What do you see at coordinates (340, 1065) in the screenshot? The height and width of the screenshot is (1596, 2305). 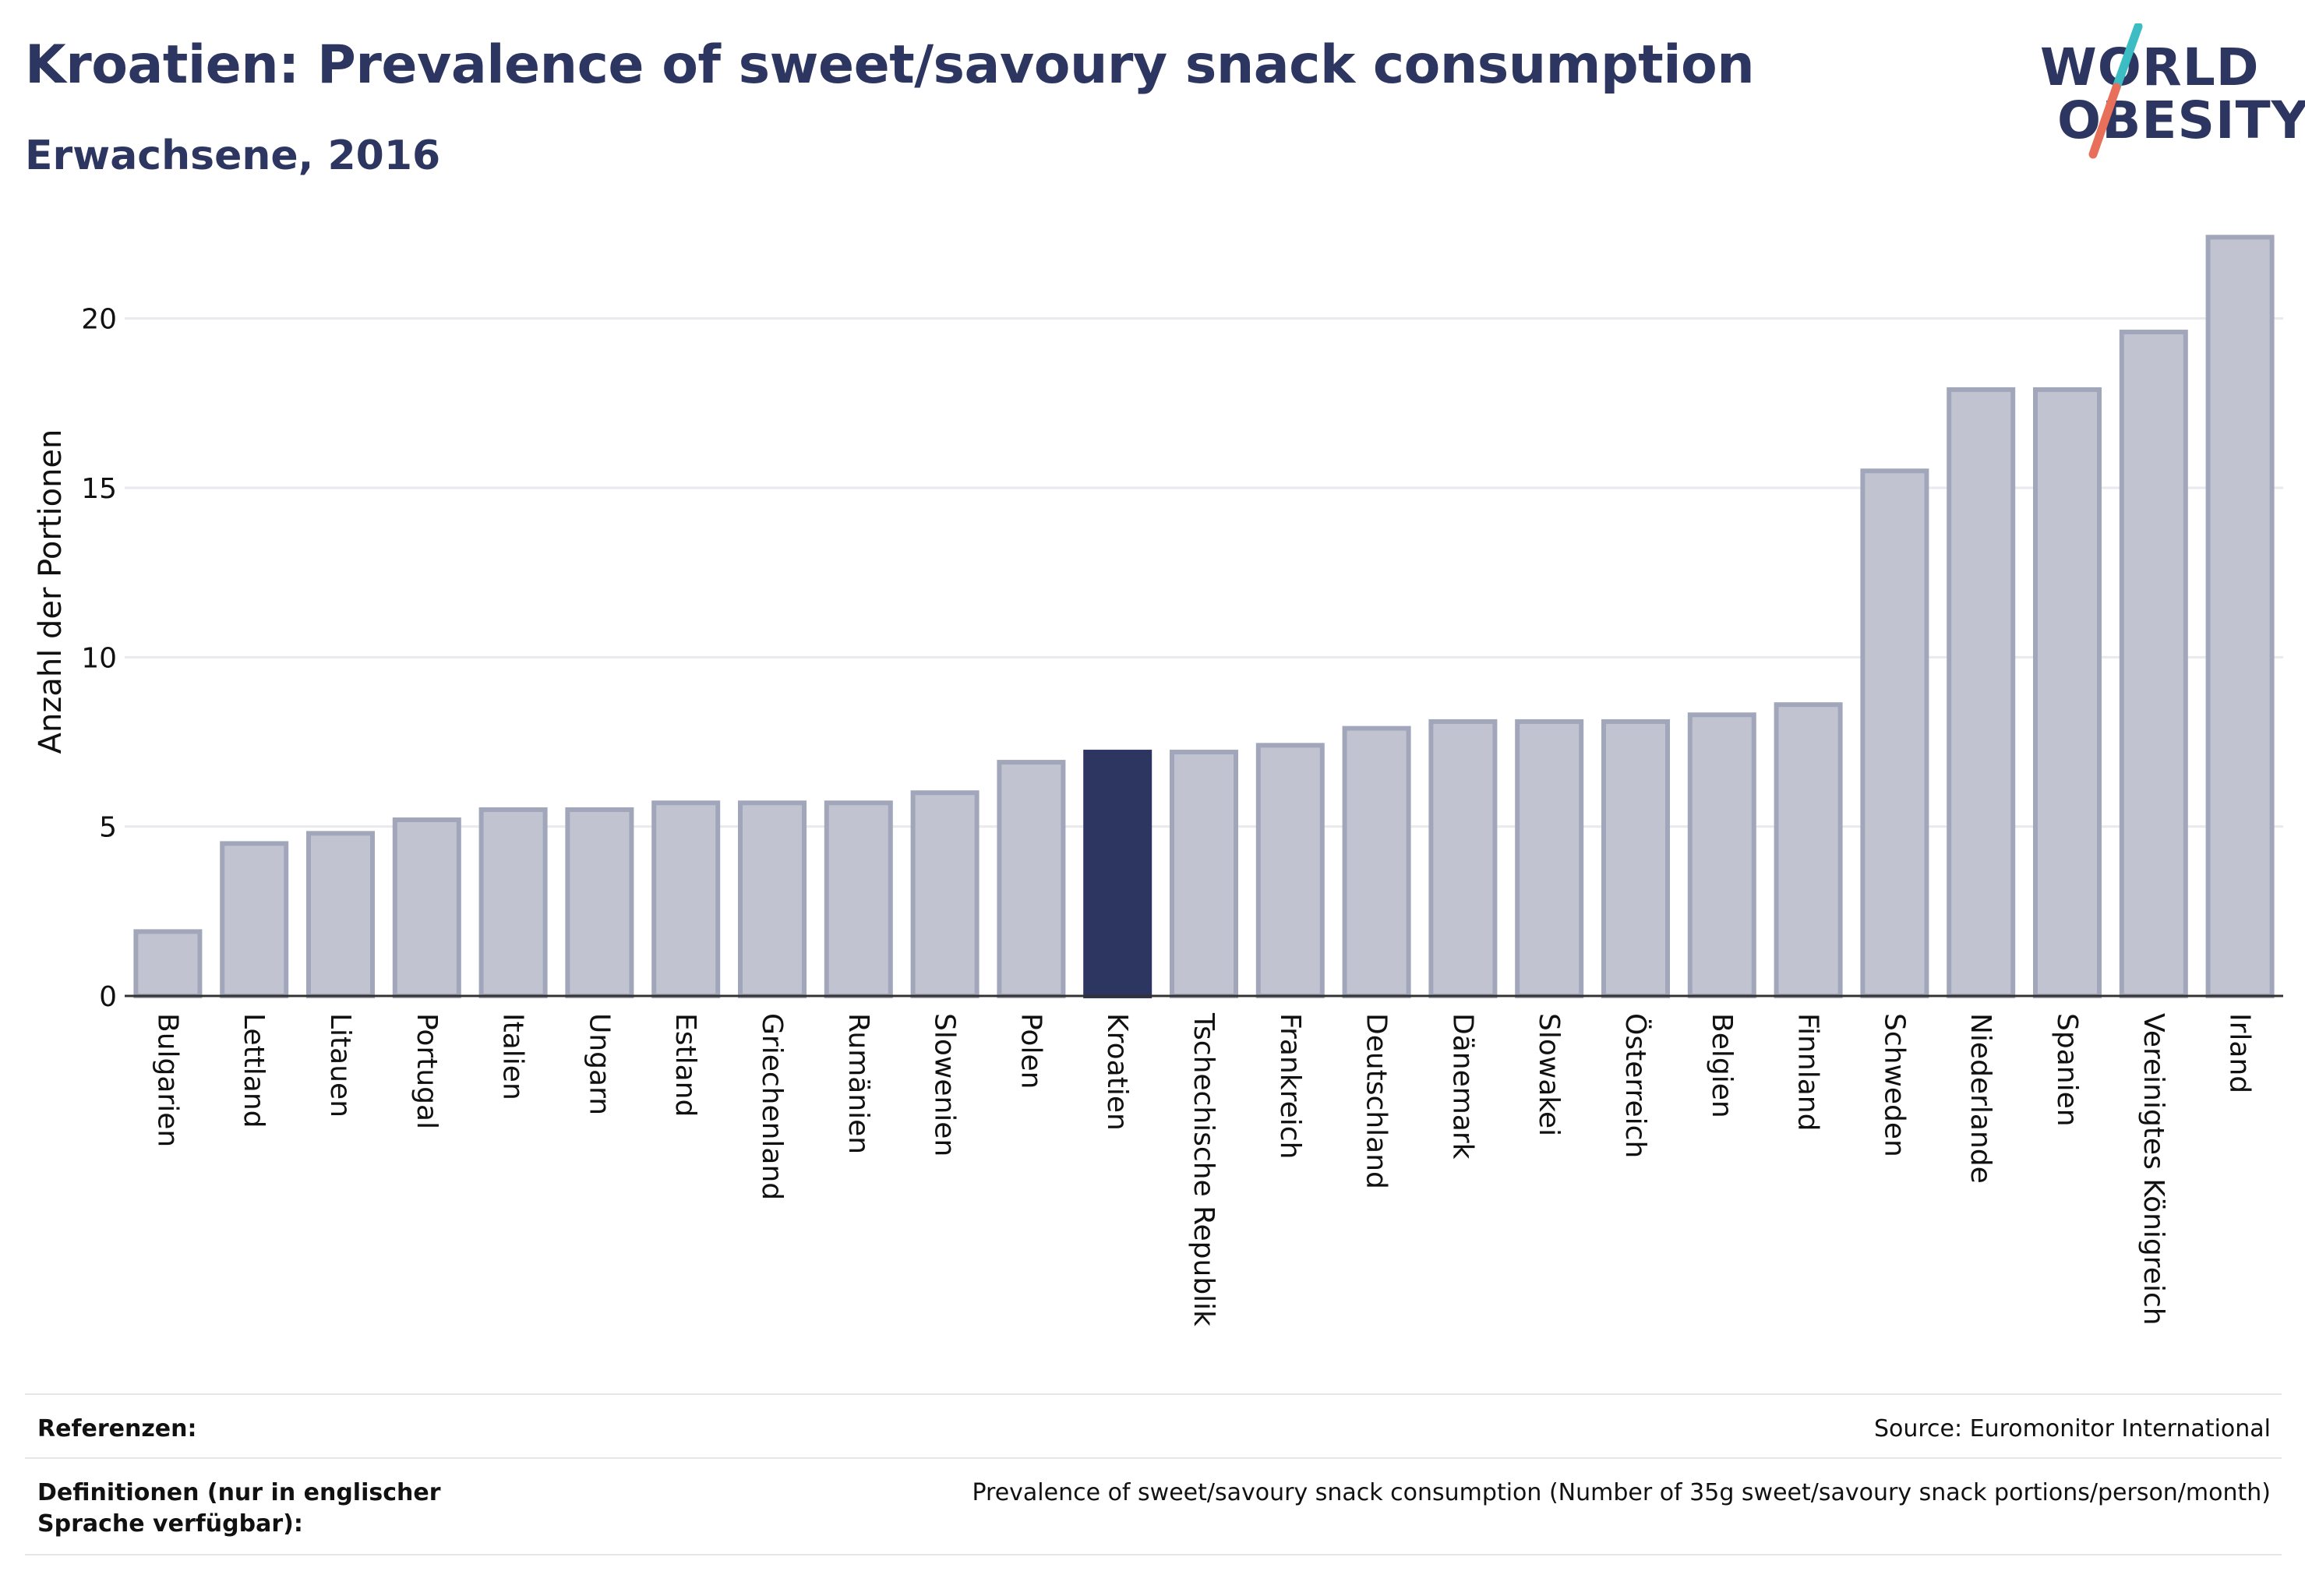 I see `x-category-label: Litauen` at bounding box center [340, 1065].